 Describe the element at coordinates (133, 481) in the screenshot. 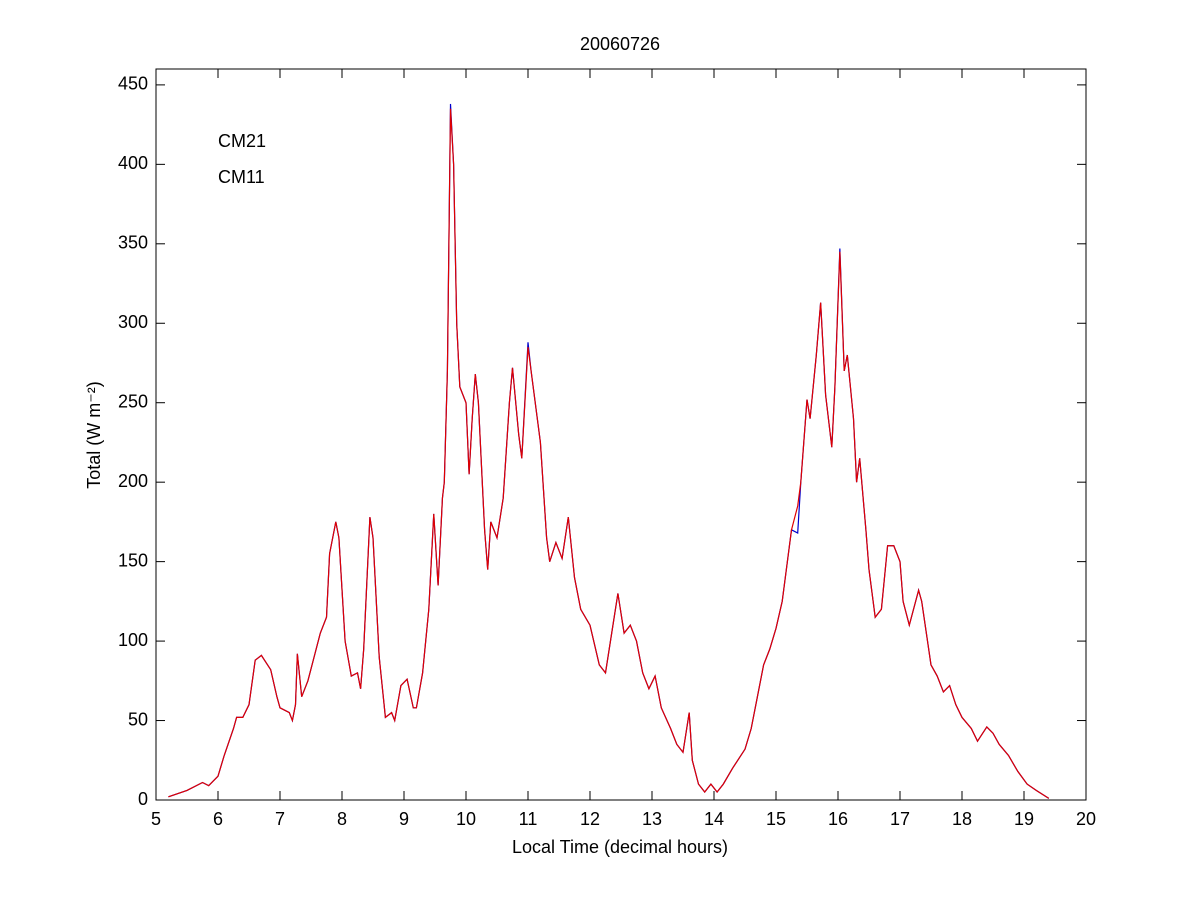

I see `y-tick-label: 200` at that location.